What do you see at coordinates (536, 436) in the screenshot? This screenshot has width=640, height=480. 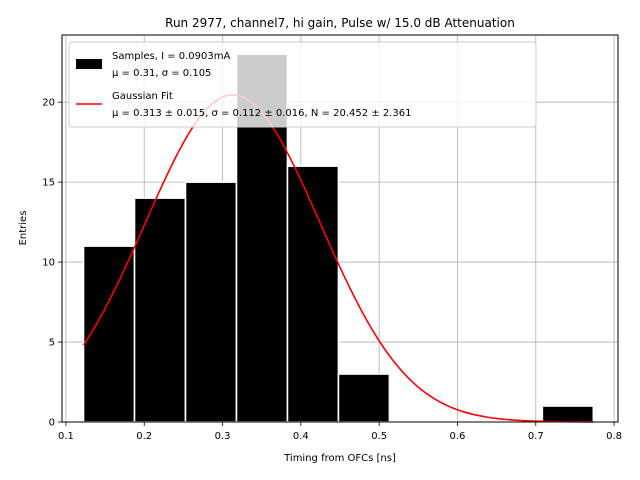 I see `x-tick-label: 0.7` at bounding box center [536, 436].